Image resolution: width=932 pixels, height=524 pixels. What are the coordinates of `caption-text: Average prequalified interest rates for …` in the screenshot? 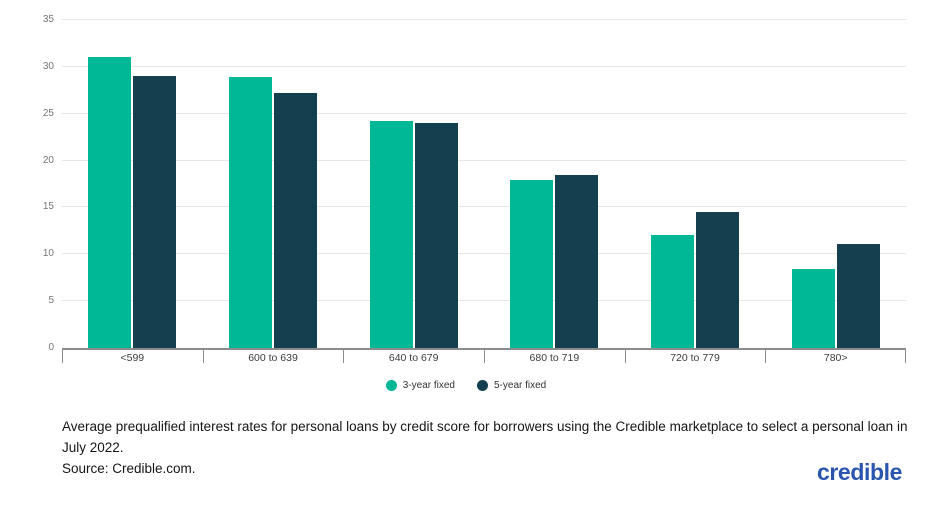 It's located at (485, 436).